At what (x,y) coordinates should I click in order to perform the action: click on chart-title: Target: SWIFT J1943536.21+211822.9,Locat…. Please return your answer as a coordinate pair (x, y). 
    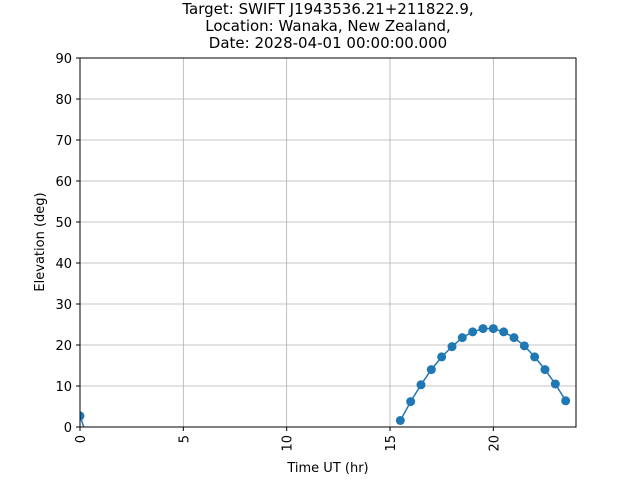
    Looking at the image, I should click on (327, 26).